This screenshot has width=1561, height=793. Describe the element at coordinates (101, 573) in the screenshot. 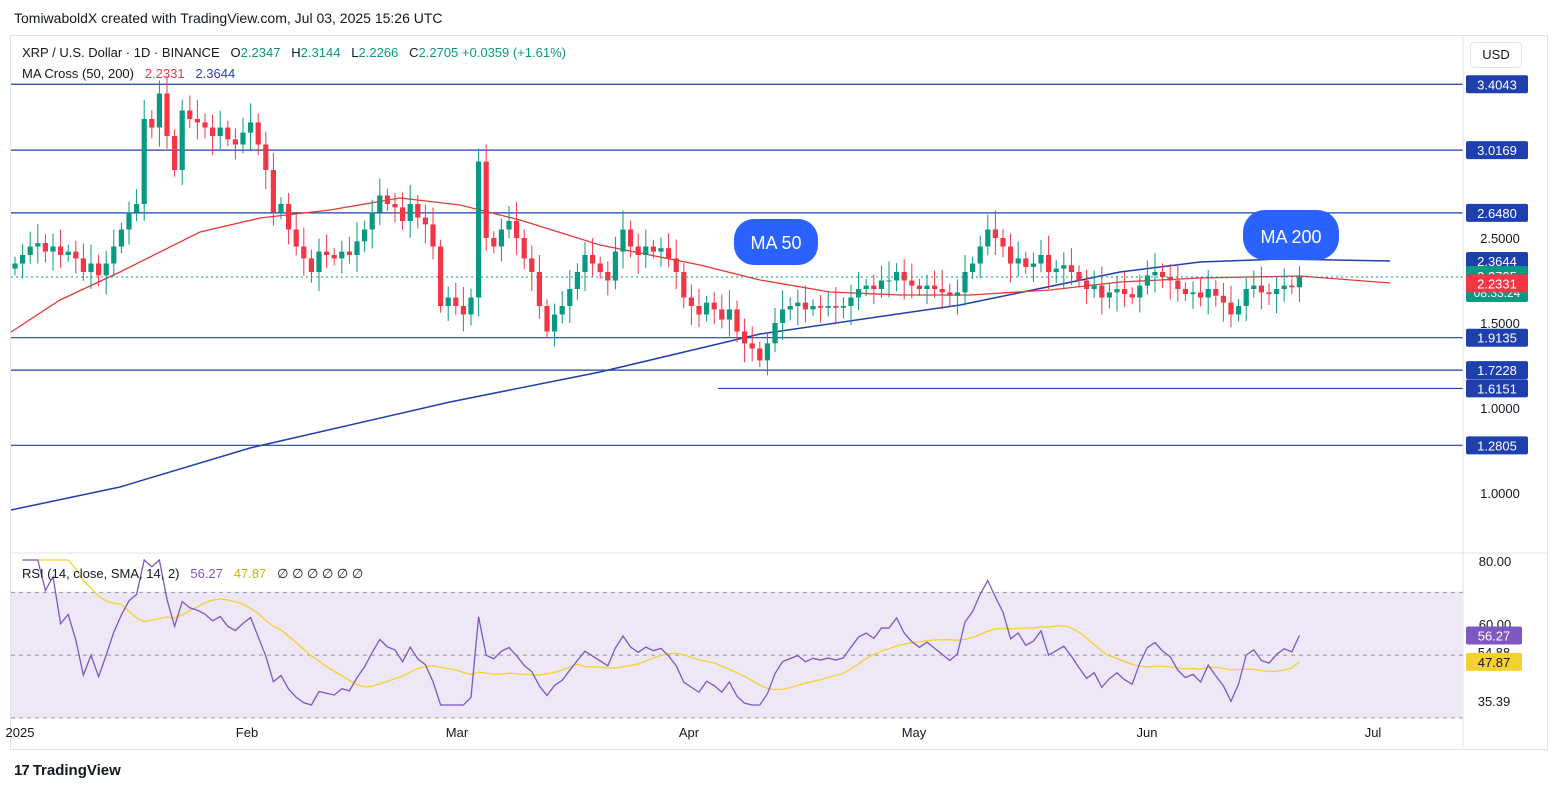

I see `rsi-name: RSI (14, close, SMA, 14, 2)` at that location.